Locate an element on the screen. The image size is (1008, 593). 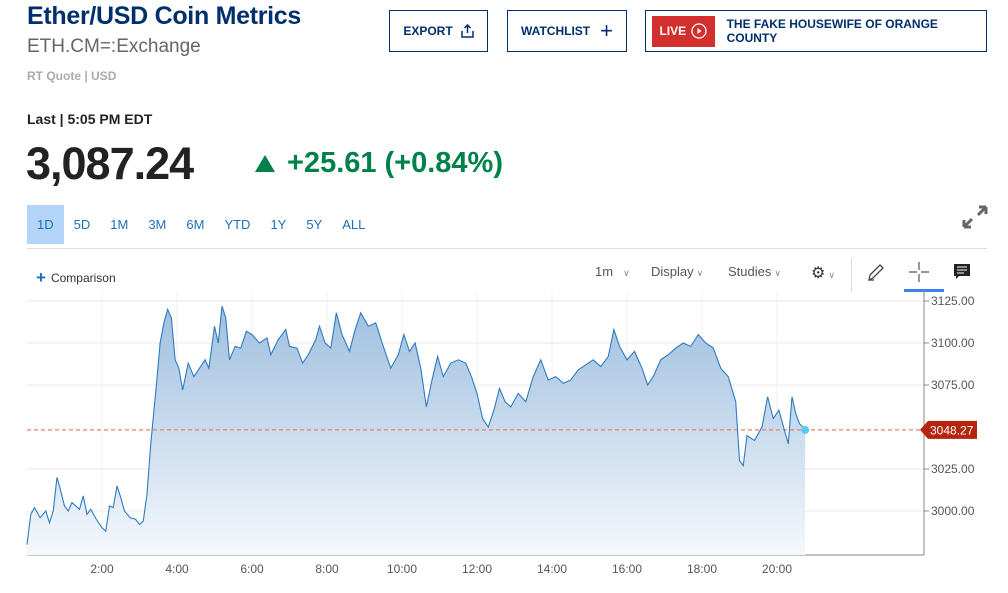
export-label: EXPORT is located at coordinates (428, 31).